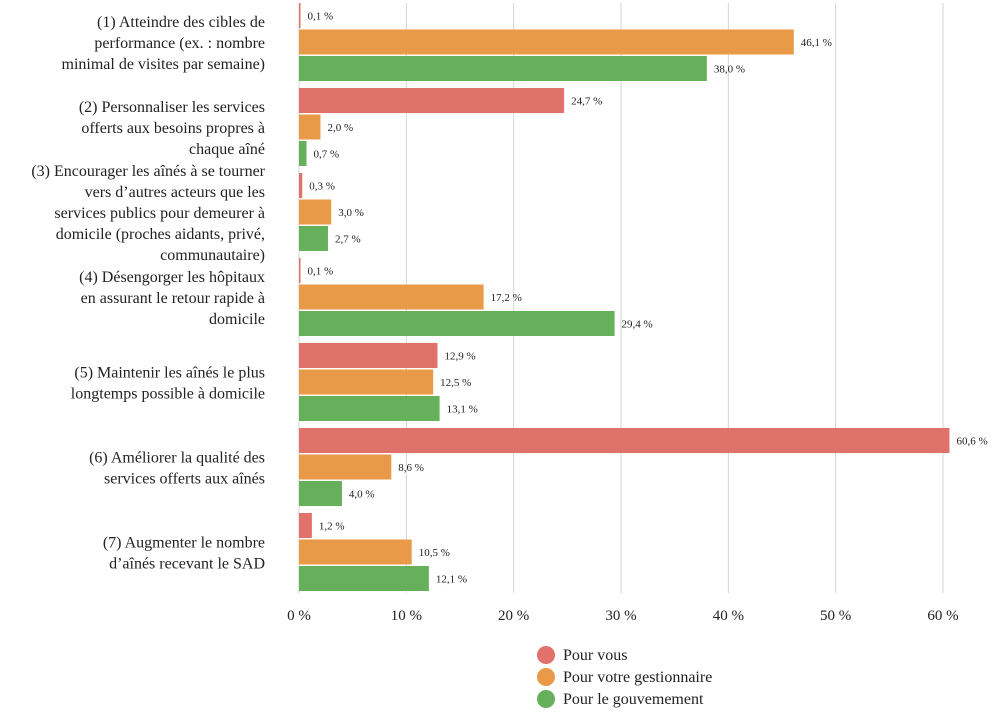 The image size is (1000, 713). I want to click on data-label: 3,0 %, so click(351, 213).